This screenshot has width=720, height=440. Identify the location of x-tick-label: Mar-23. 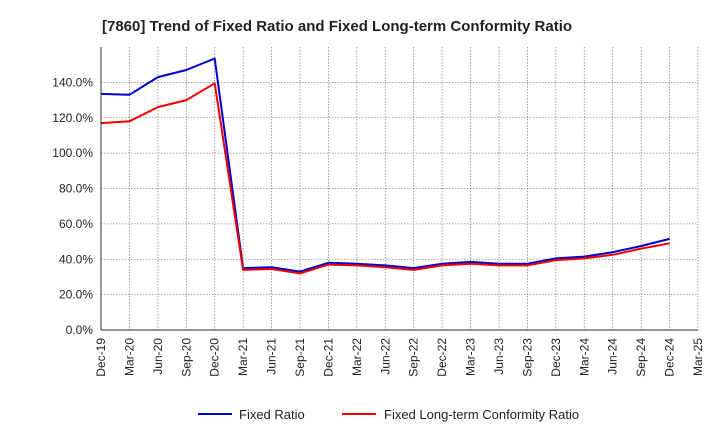
(471, 357).